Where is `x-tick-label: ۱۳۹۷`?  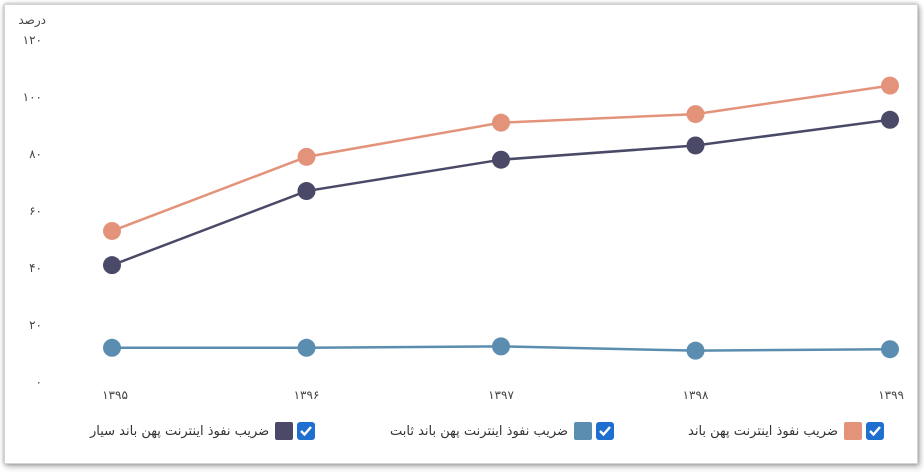 x-tick-label: ۱۳۹۷ is located at coordinates (501, 395).